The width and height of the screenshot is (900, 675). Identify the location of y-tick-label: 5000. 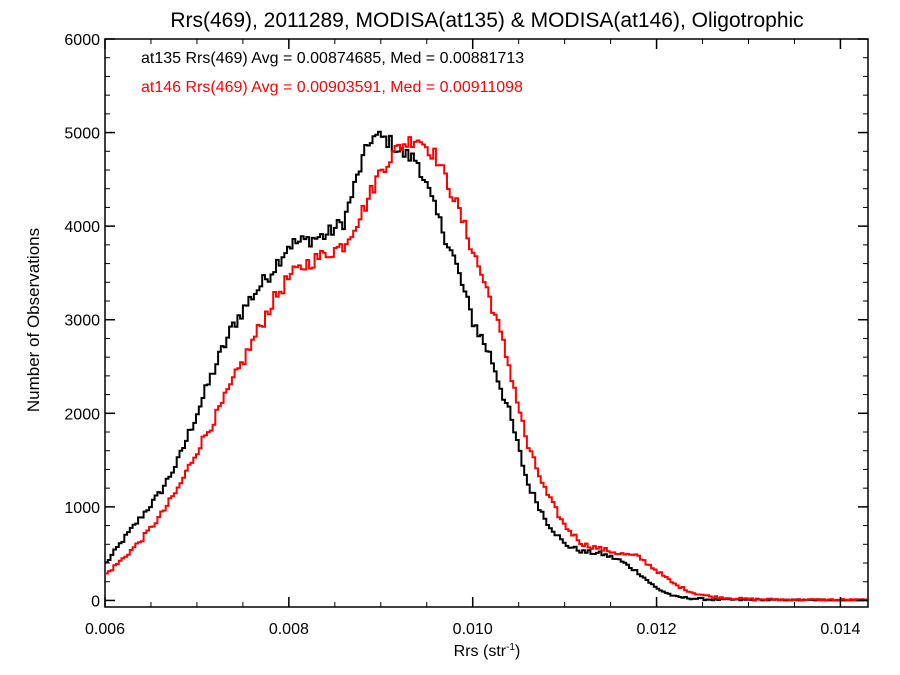
(82, 134).